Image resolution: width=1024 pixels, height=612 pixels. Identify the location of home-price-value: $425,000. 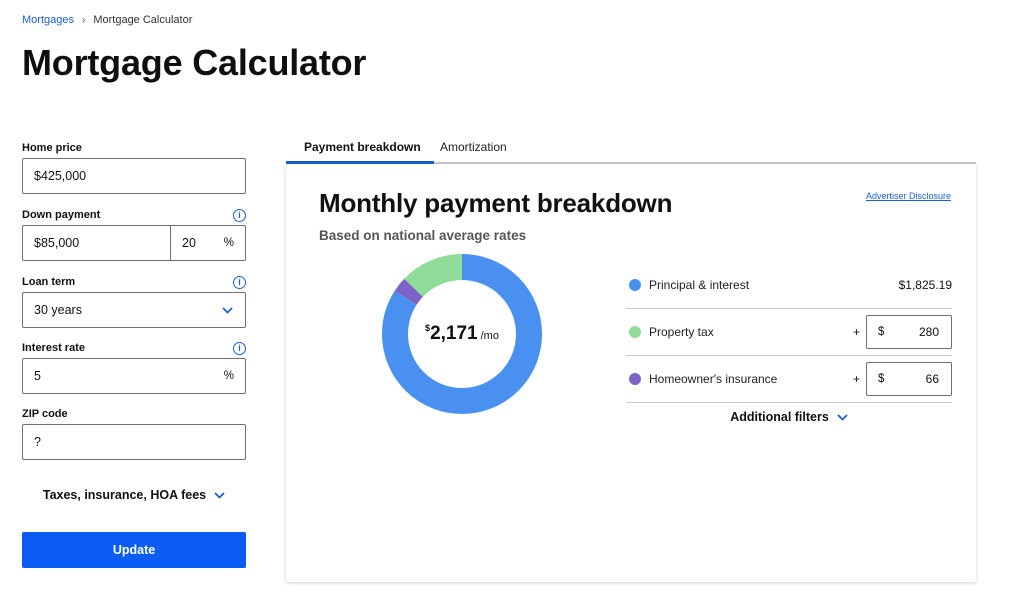
(60, 176).